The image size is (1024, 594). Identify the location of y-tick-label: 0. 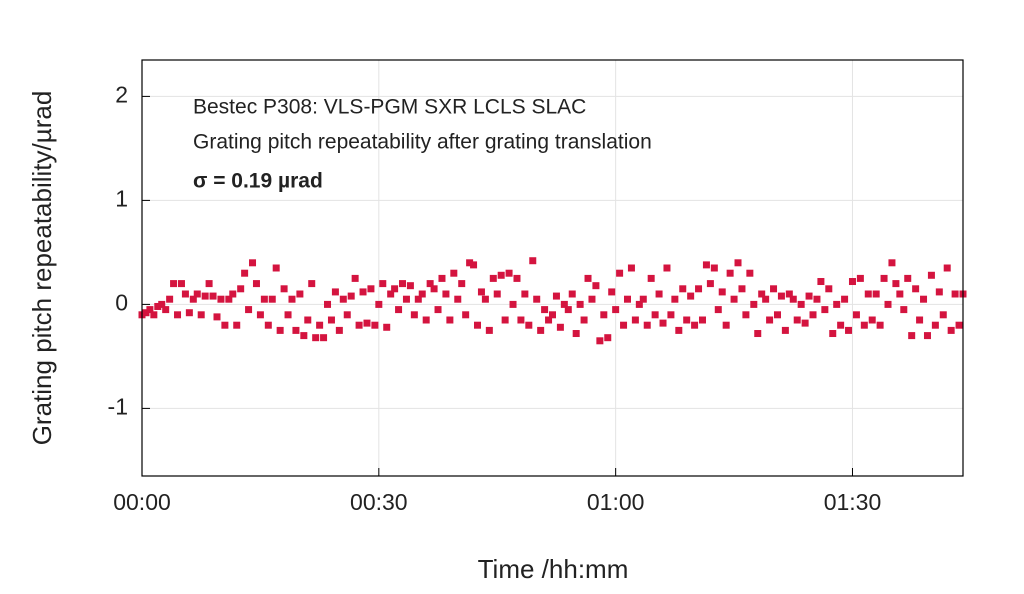
(121, 302).